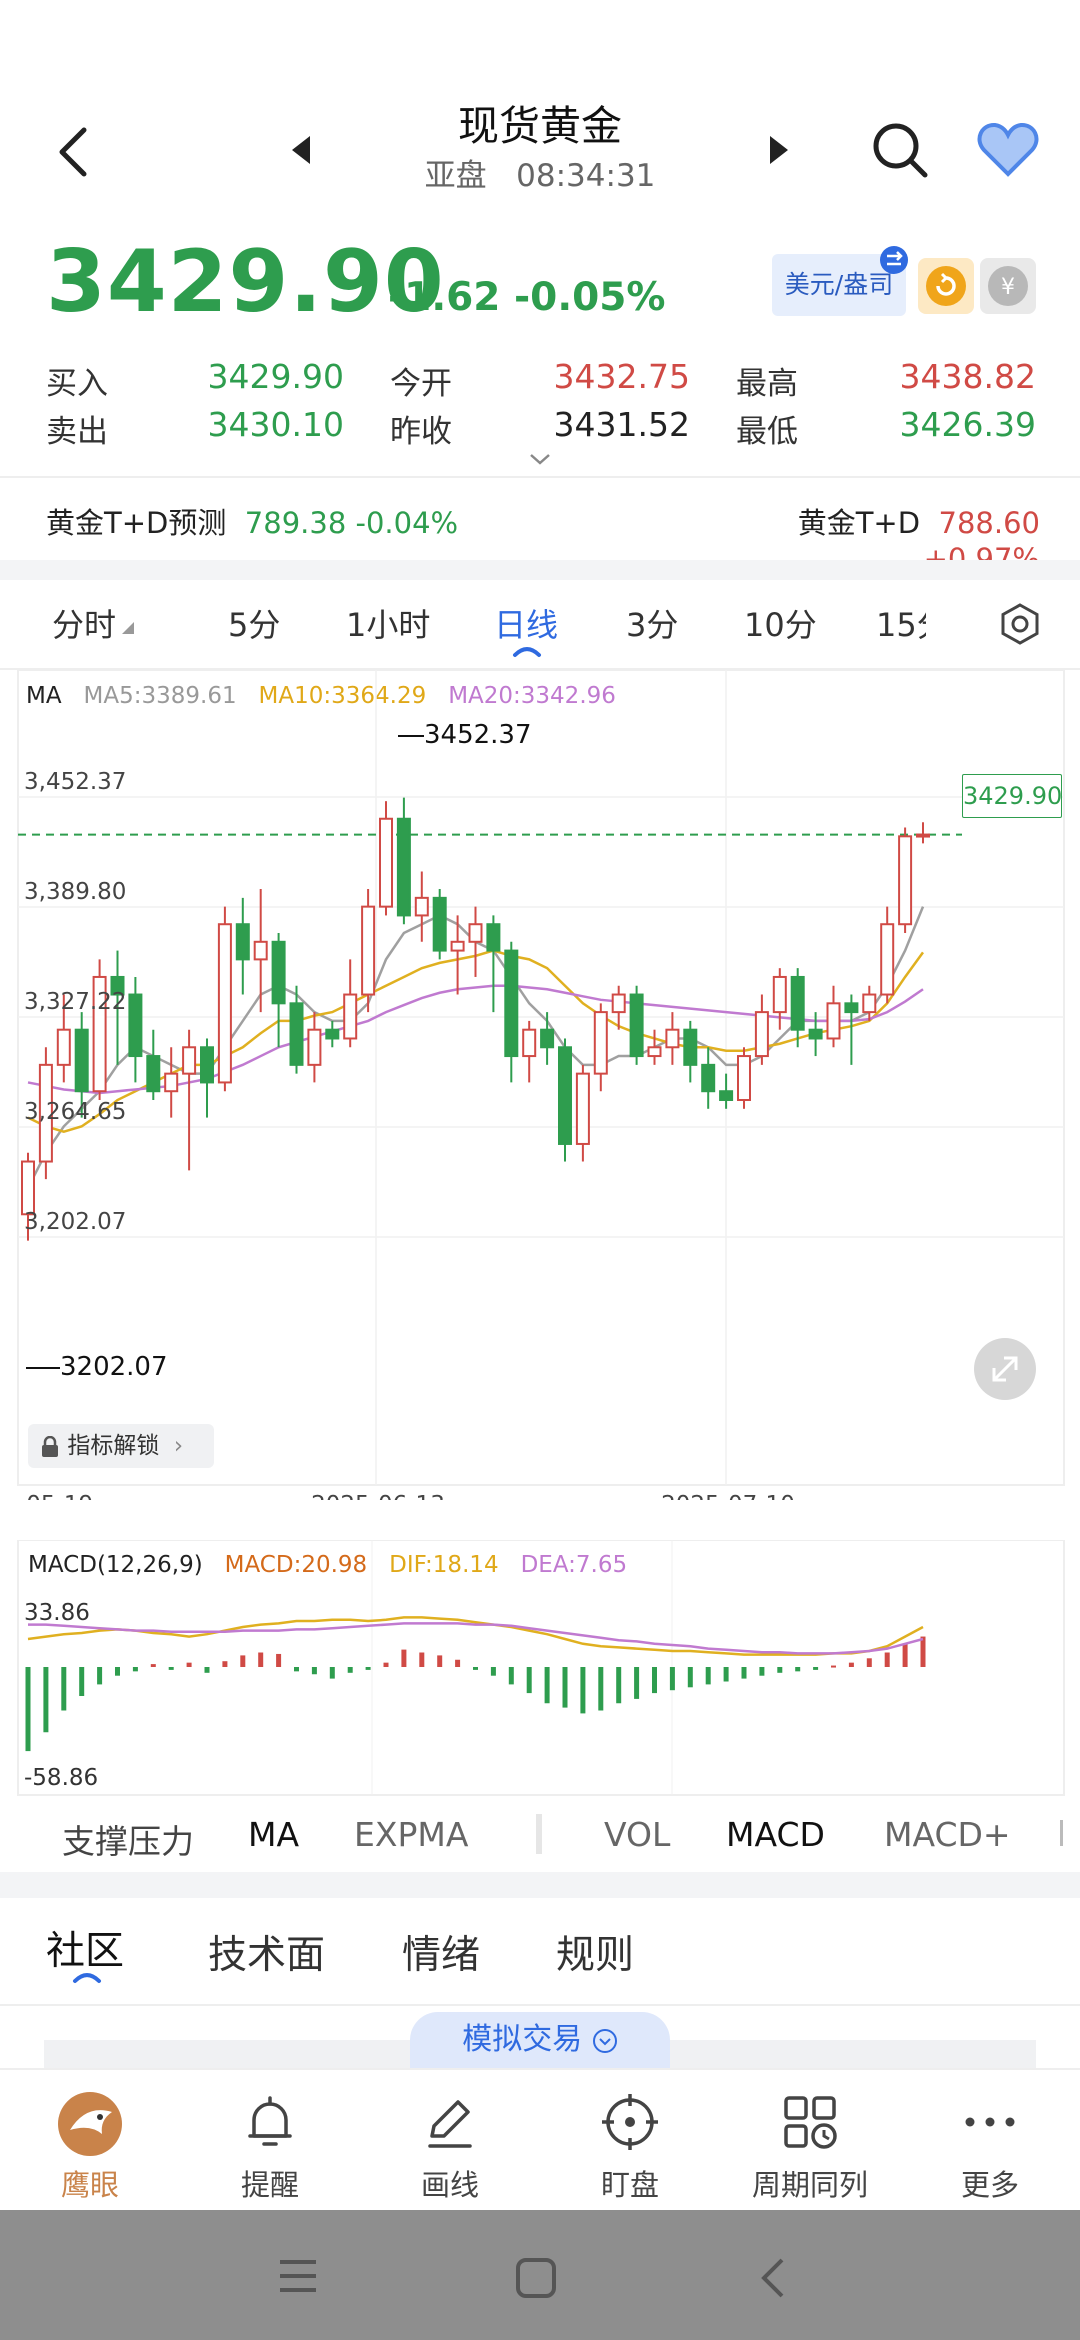 Image resolution: width=1080 pixels, height=2340 pixels. What do you see at coordinates (465, 735) in the screenshot?
I see `high-marker-label: 3452.37` at bounding box center [465, 735].